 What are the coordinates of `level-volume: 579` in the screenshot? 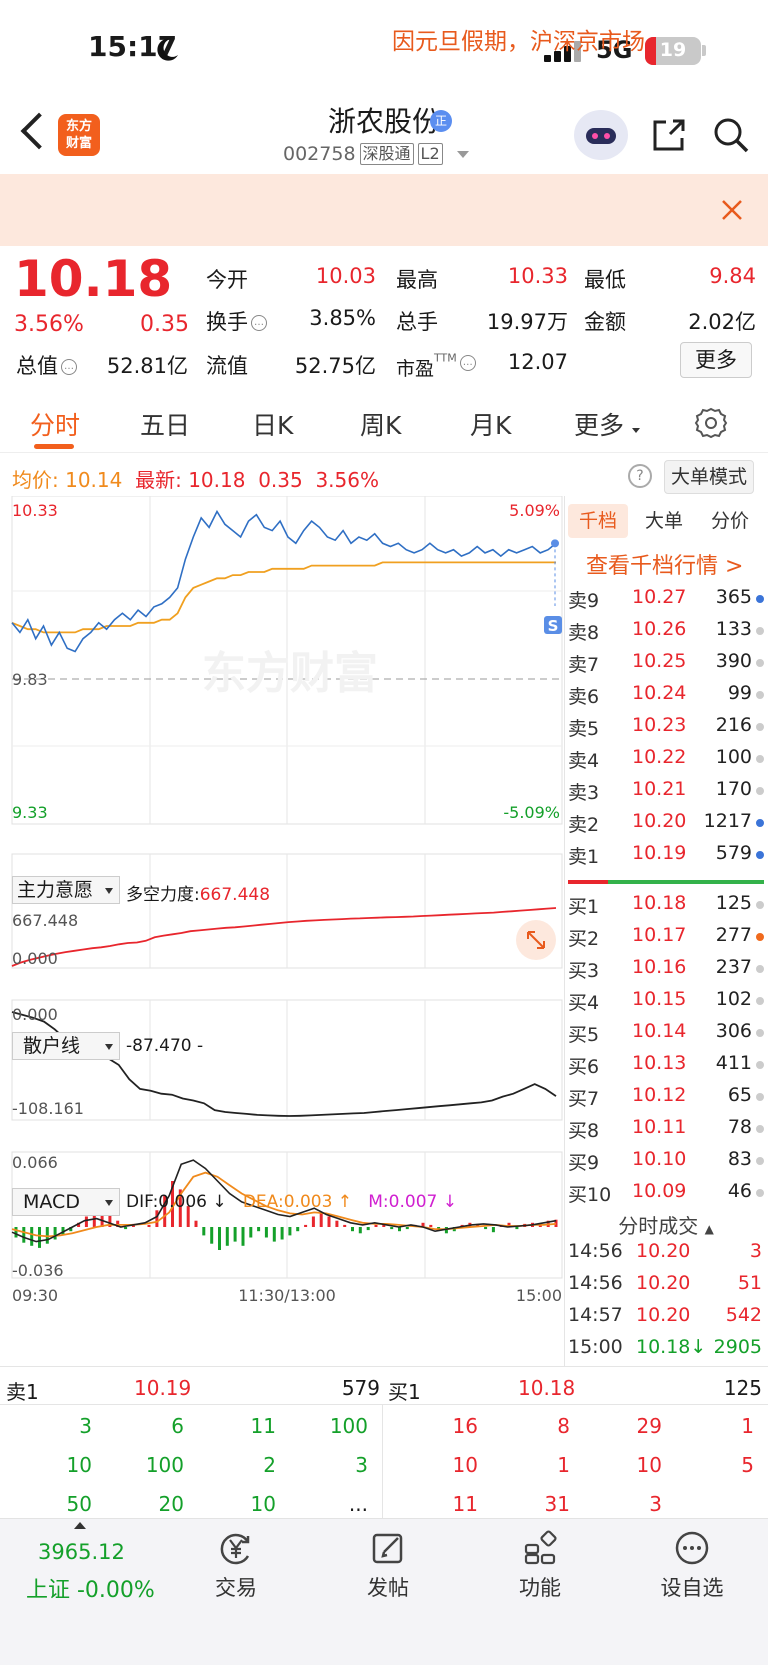 It's located at (733, 853).